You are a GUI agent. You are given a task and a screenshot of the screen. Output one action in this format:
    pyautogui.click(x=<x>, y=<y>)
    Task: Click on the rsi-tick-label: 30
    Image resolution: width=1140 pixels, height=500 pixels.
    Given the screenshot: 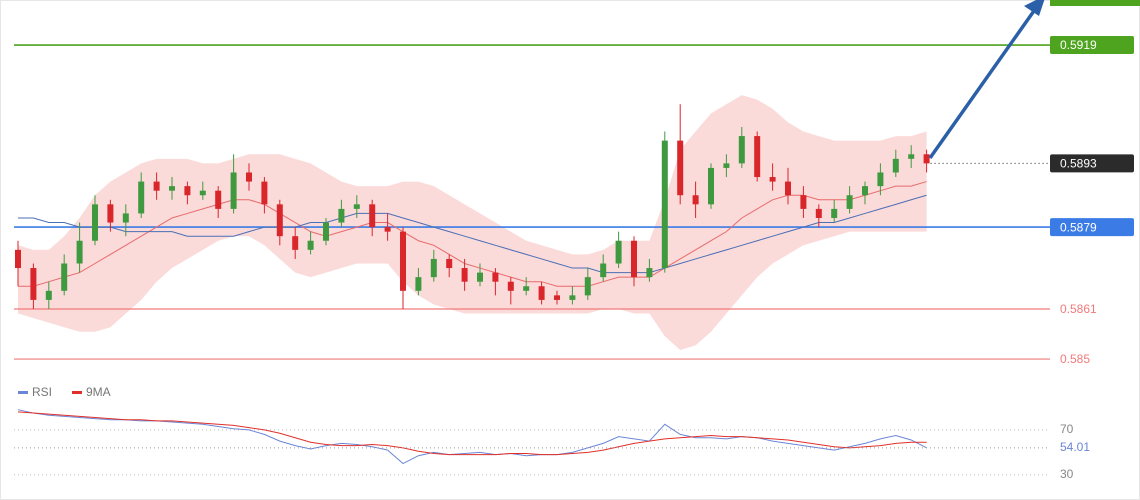 What is the action you would take?
    pyautogui.click(x=1067, y=474)
    